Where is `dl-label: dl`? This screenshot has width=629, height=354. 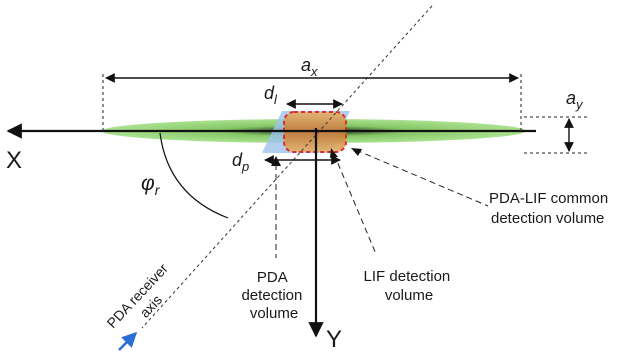
dl-label: dl is located at coordinates (271, 95).